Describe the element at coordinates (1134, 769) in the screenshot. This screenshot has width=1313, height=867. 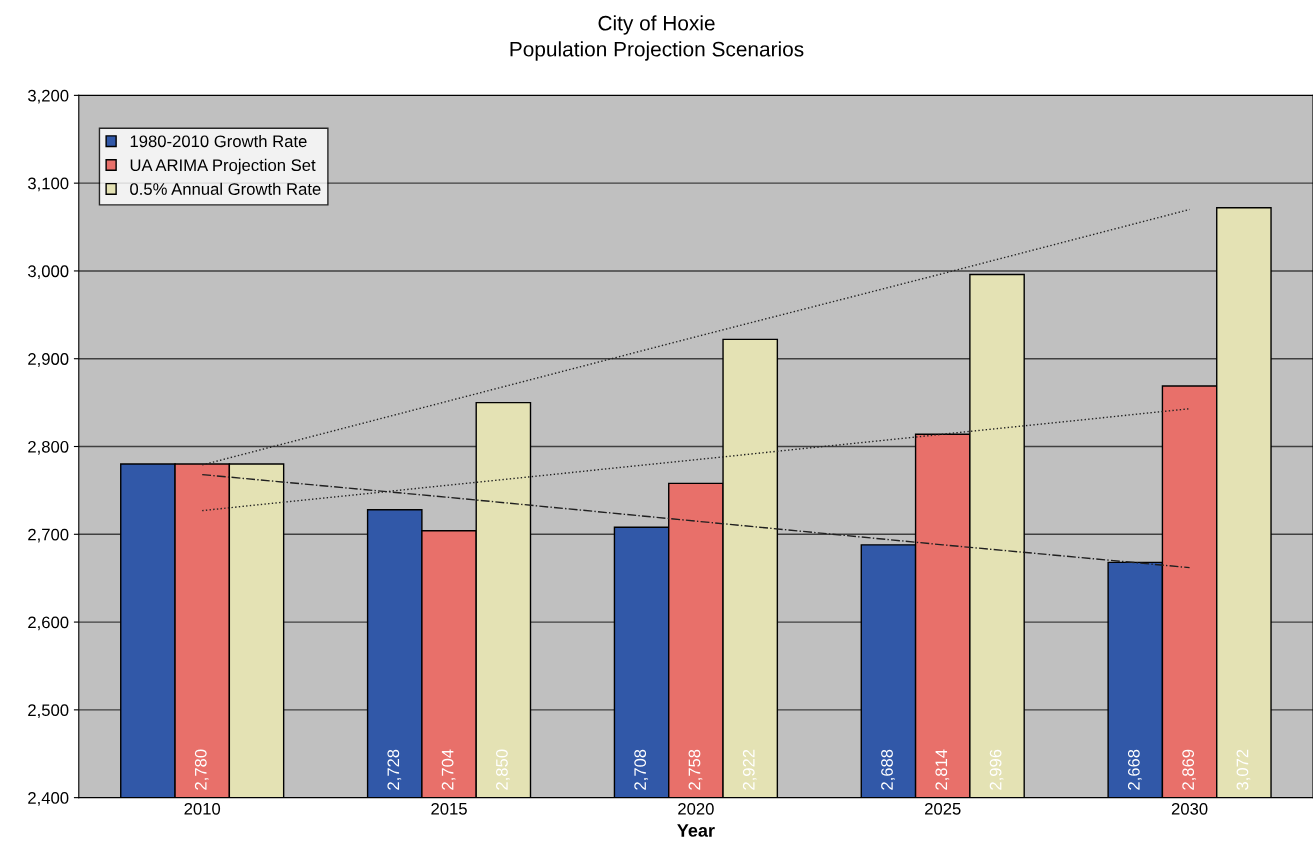
I see `data-label: 2,668` at that location.